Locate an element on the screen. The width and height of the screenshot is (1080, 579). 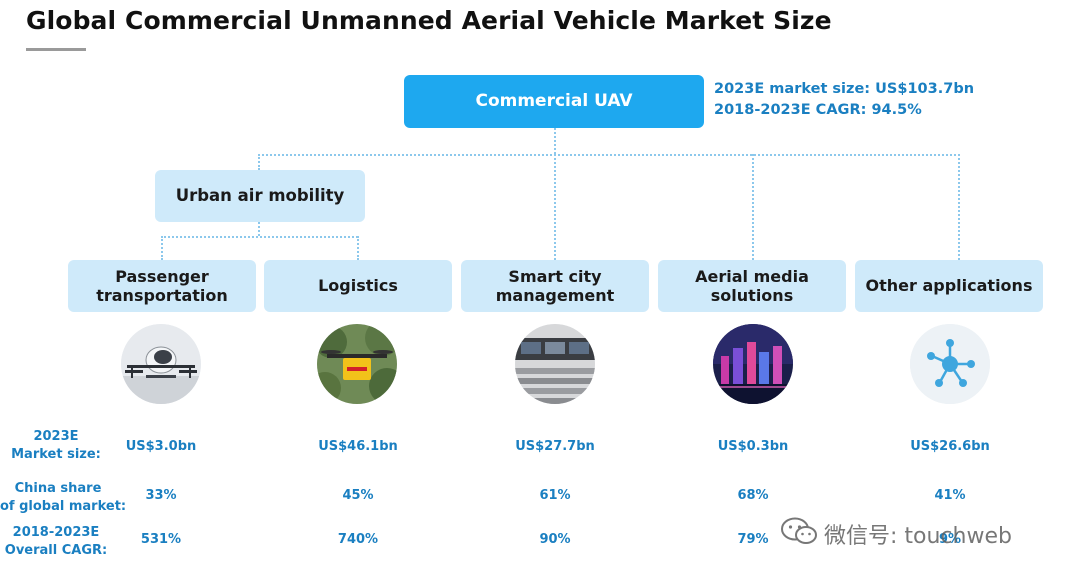
china-share-value: 41% is located at coordinates (950, 495).